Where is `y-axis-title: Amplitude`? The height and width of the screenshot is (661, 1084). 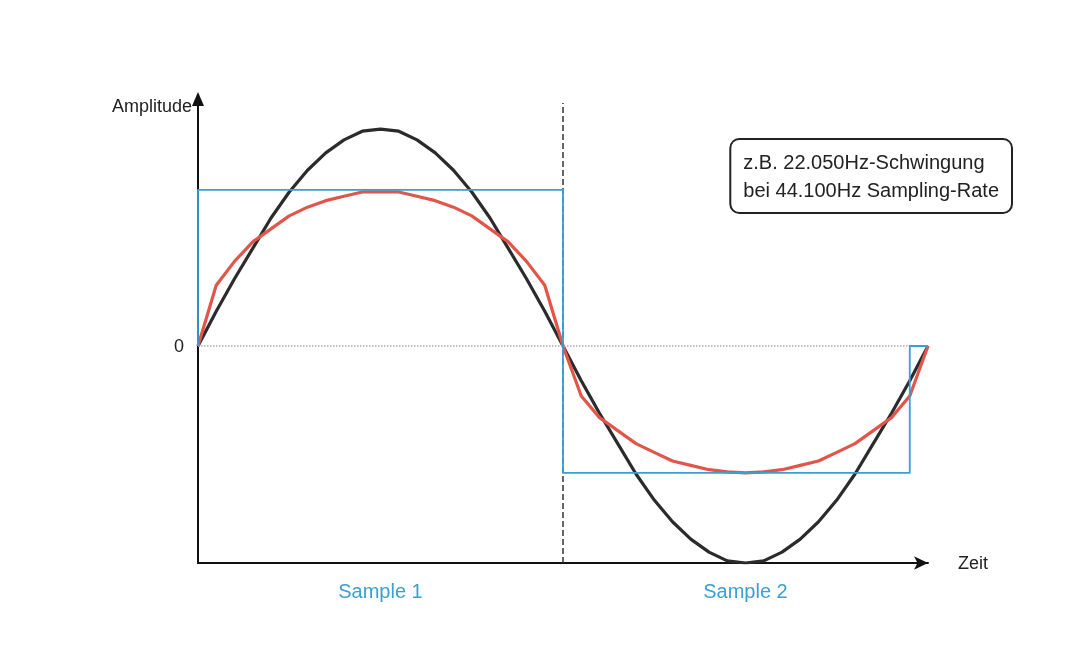
y-axis-title: Amplitude is located at coordinates (151, 106).